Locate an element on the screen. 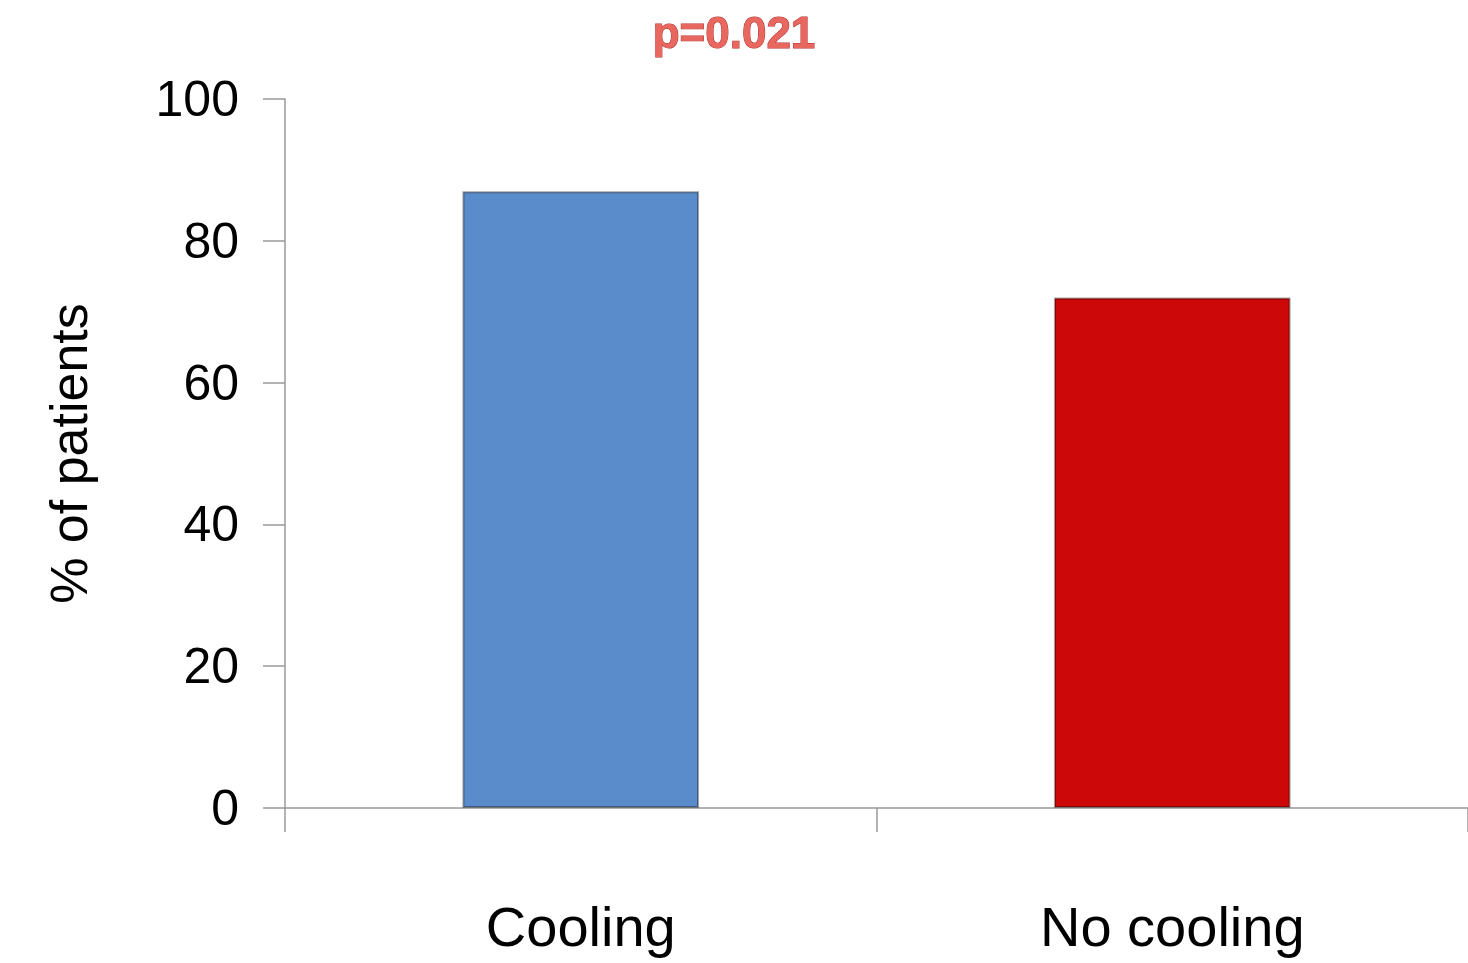 Image resolution: width=1468 pixels, height=963 pixels. y-tick-label: 40 is located at coordinates (211, 524).